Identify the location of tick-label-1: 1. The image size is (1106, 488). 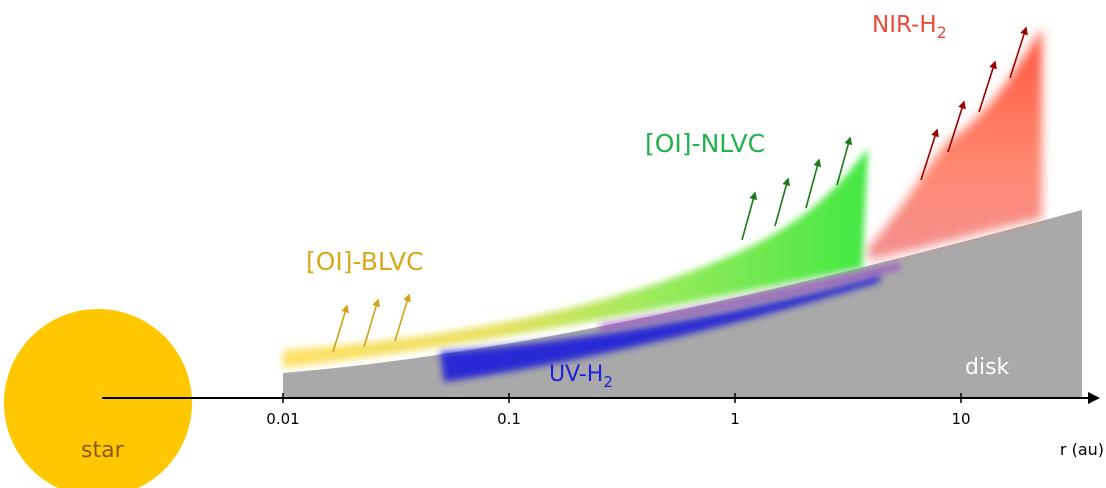
(735, 419).